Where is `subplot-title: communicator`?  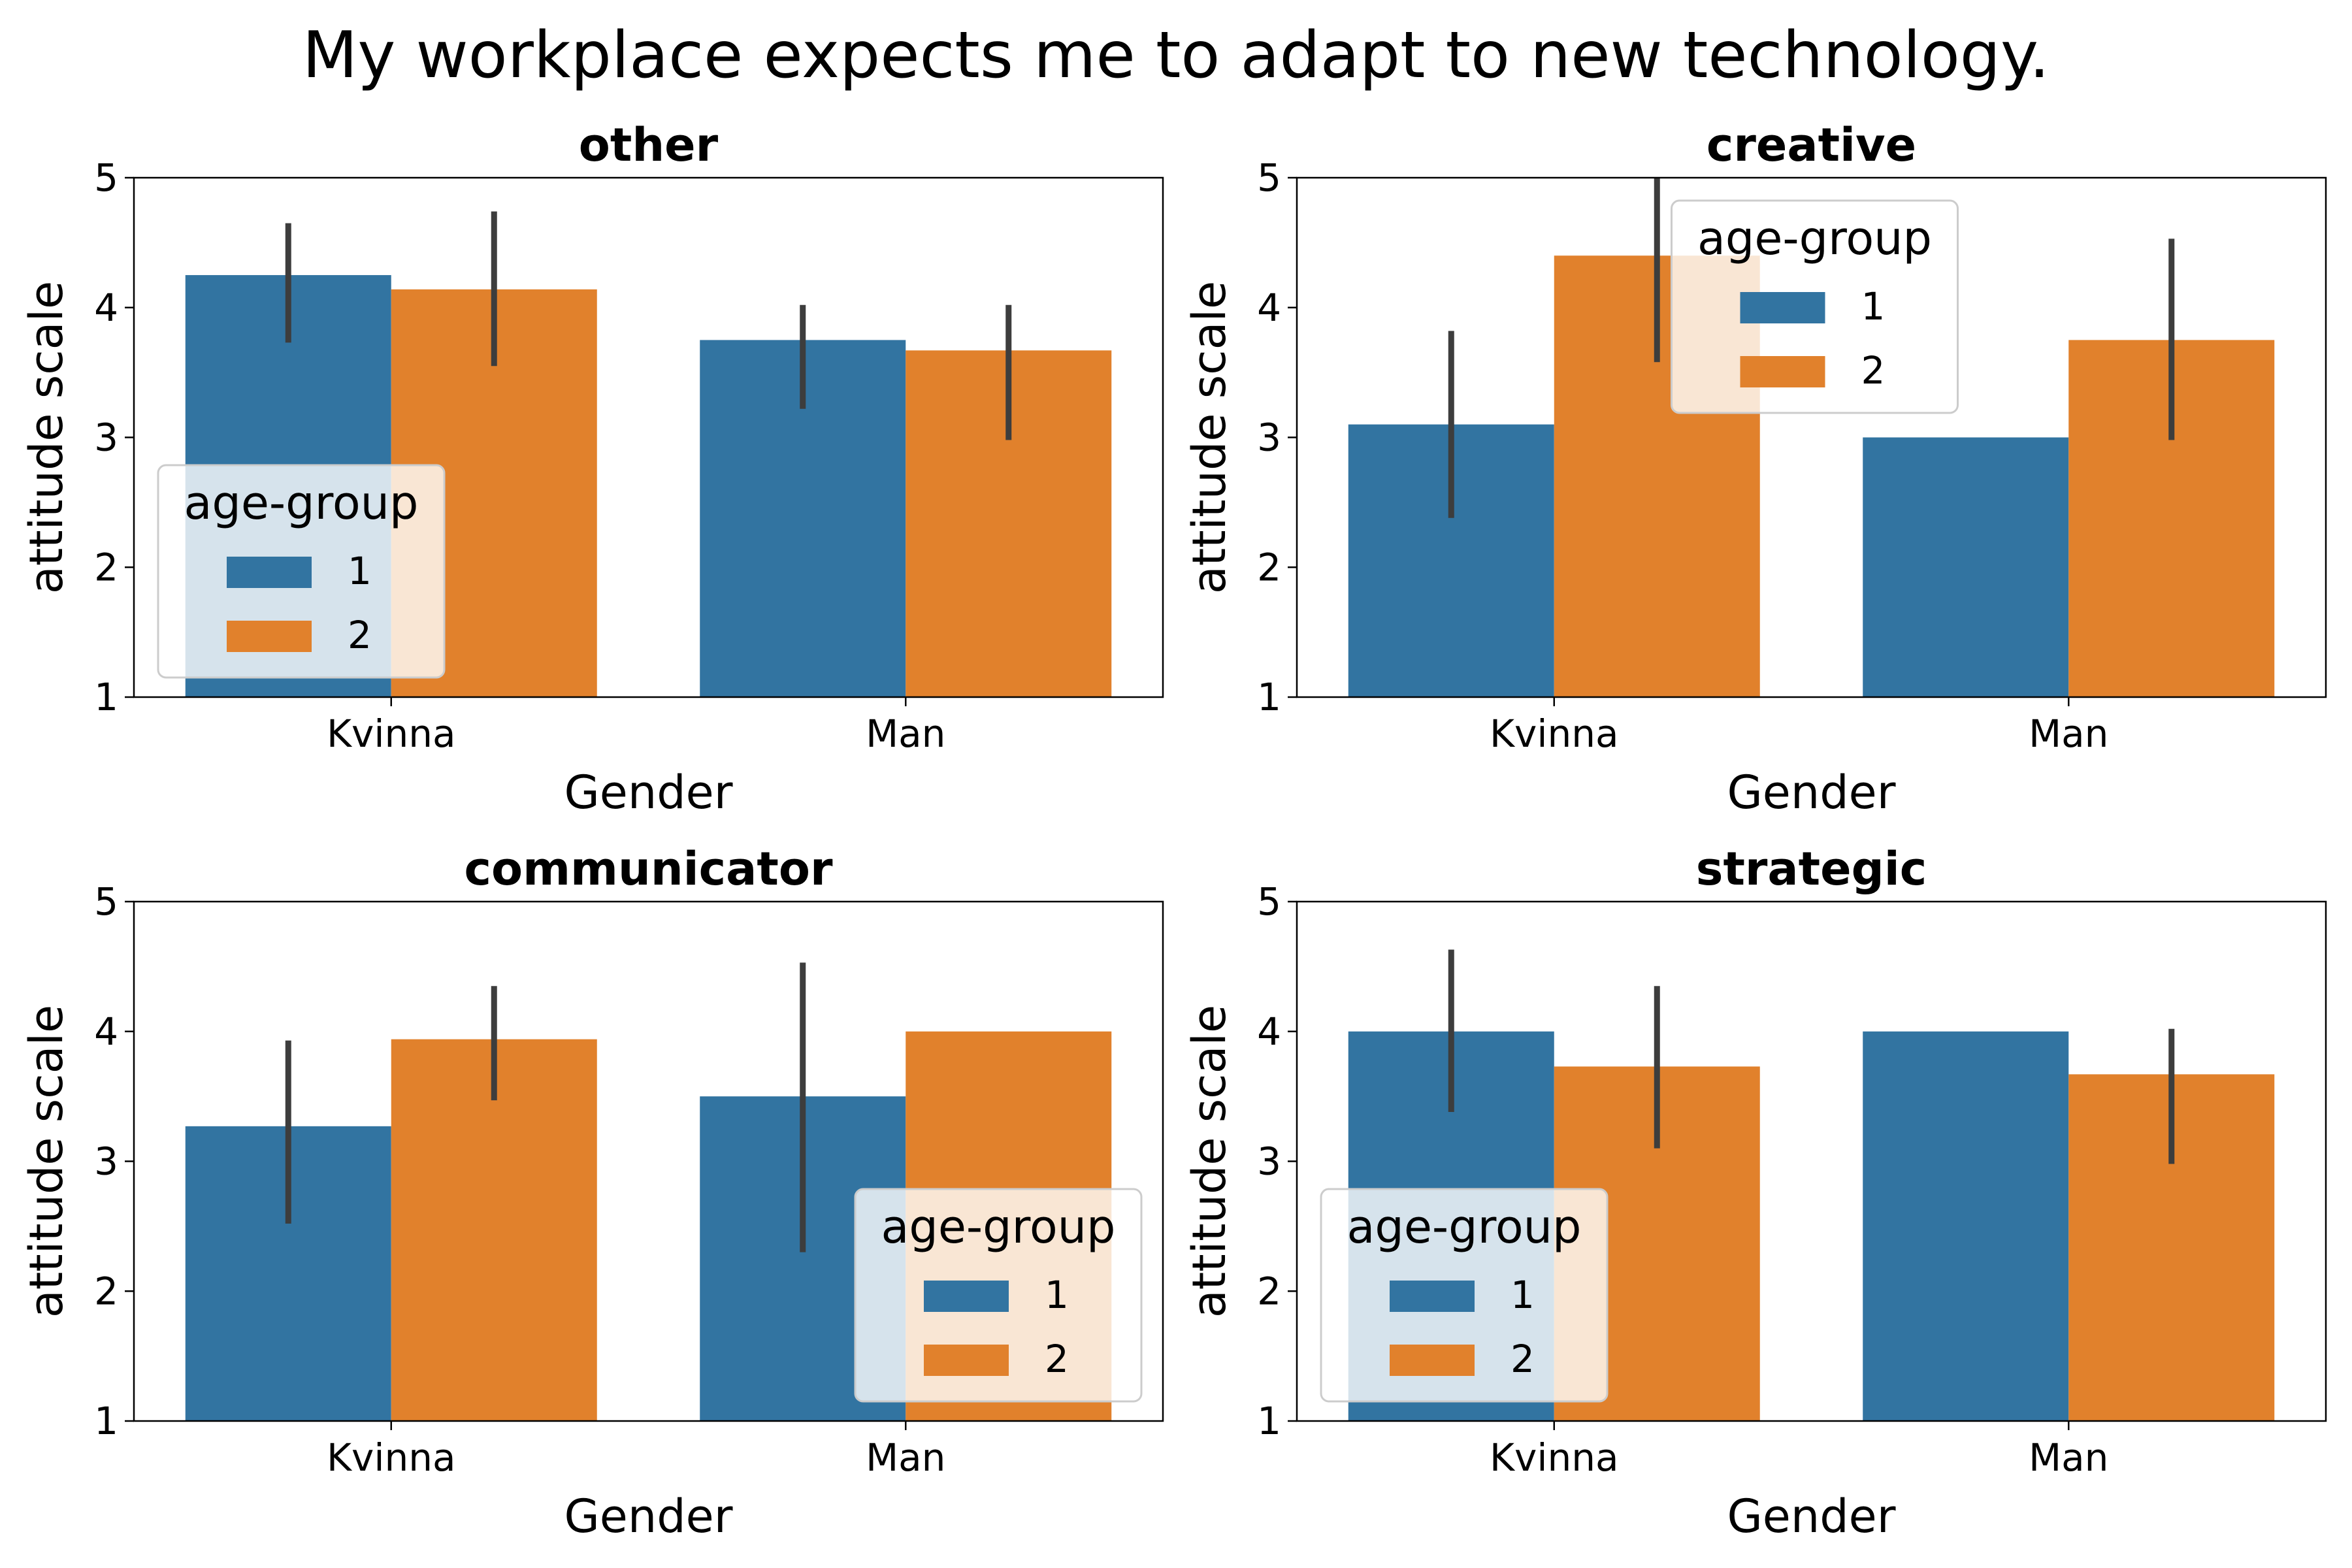 subplot-title: communicator is located at coordinates (649, 869).